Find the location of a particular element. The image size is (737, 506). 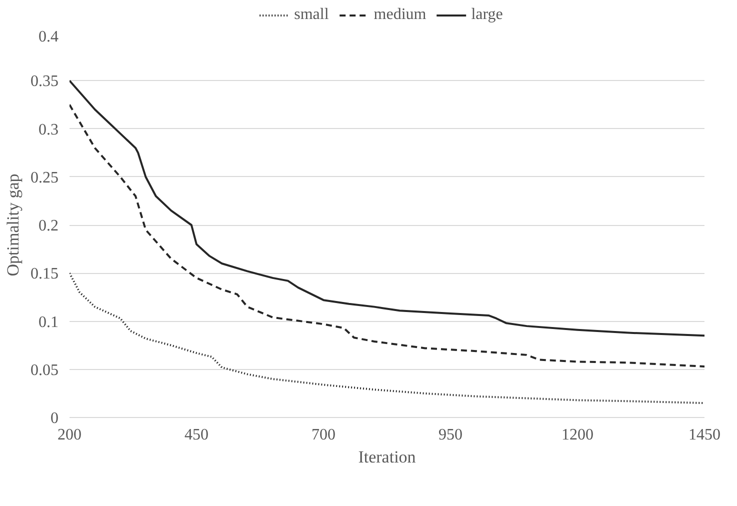

y-tick-label: 0.1 is located at coordinates (48, 322).